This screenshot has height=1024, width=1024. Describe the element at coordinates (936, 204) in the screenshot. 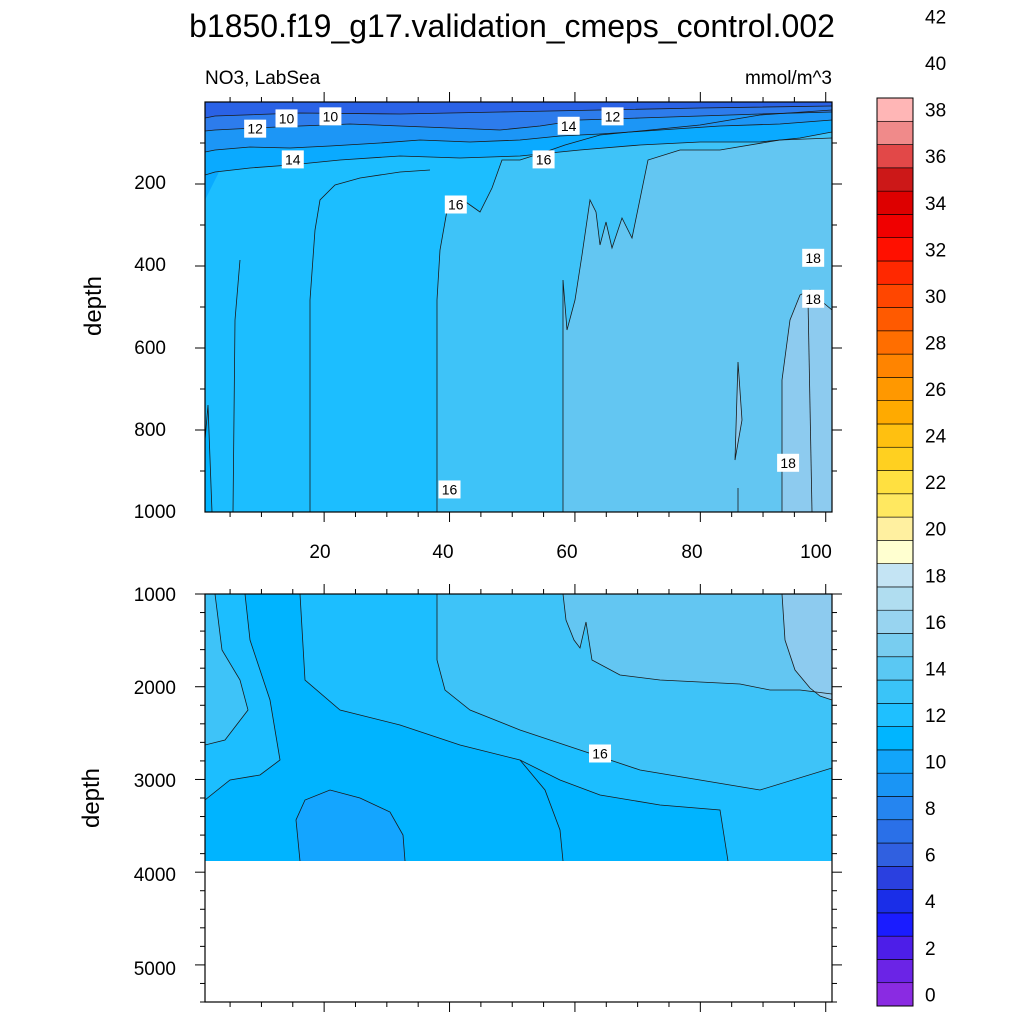

I see `colorbar-label: 34` at that location.